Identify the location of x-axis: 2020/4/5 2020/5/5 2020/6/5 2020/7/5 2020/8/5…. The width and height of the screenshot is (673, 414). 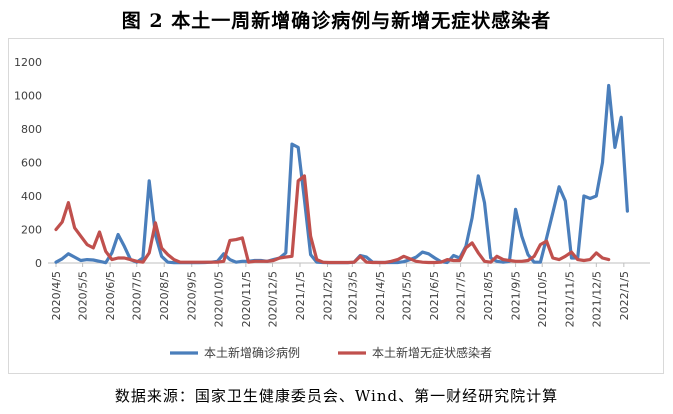
(349, 294).